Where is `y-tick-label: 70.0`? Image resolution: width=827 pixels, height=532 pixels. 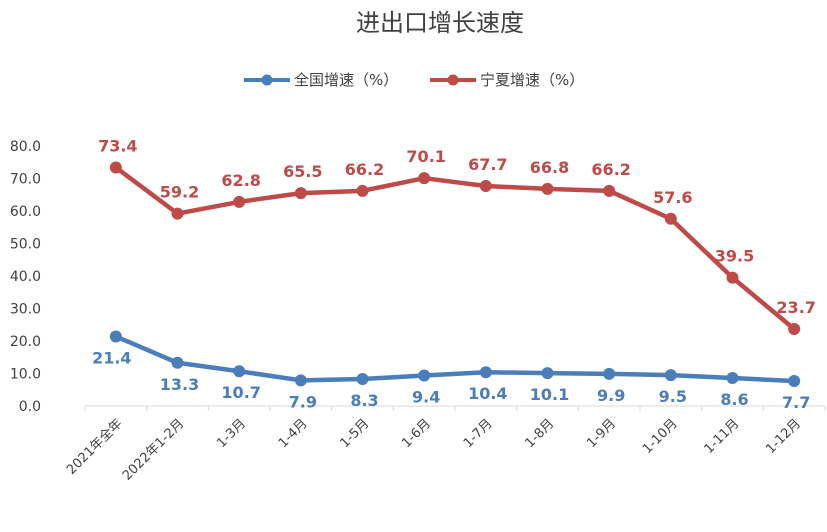 y-tick-label: 70.0 is located at coordinates (25, 180).